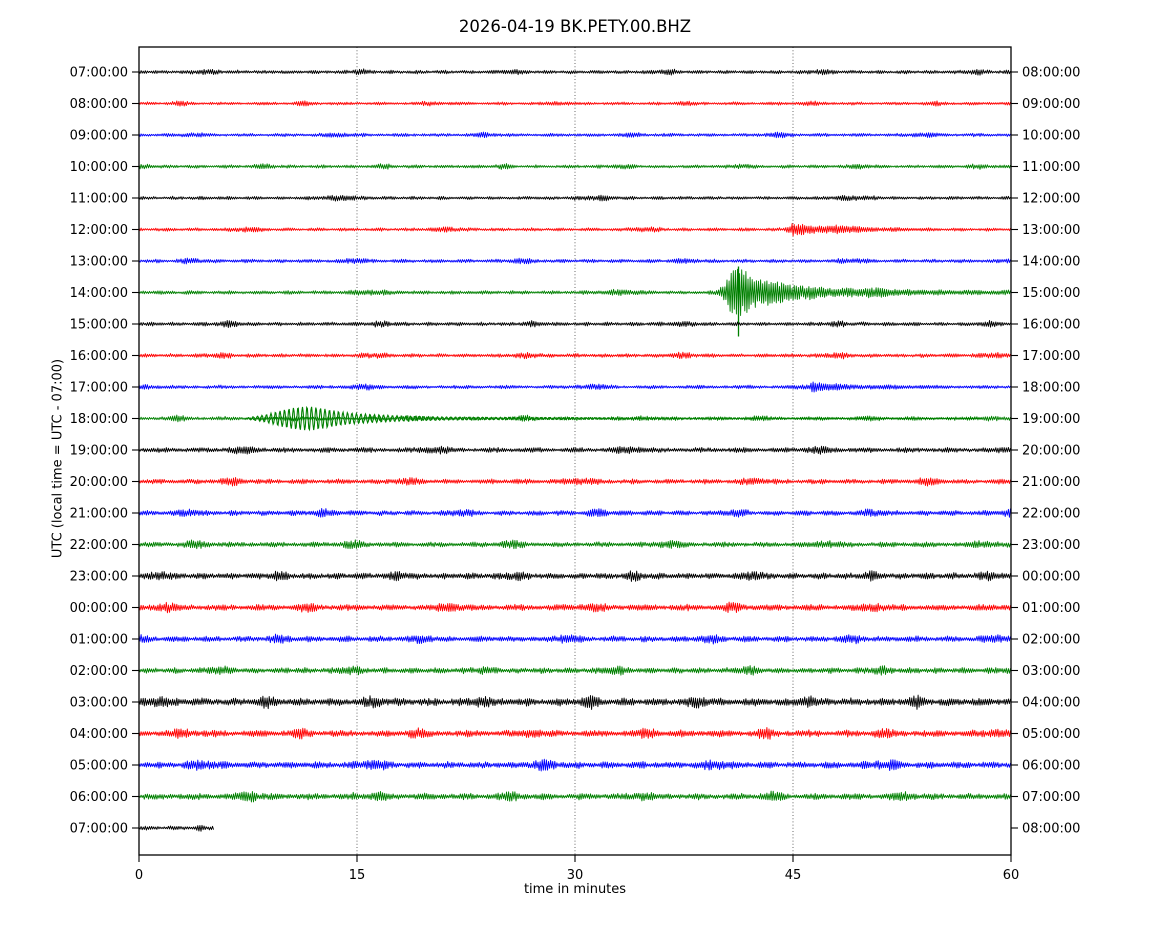  What do you see at coordinates (1051, 419) in the screenshot?
I see `row-label-local: 19:00:00` at bounding box center [1051, 419].